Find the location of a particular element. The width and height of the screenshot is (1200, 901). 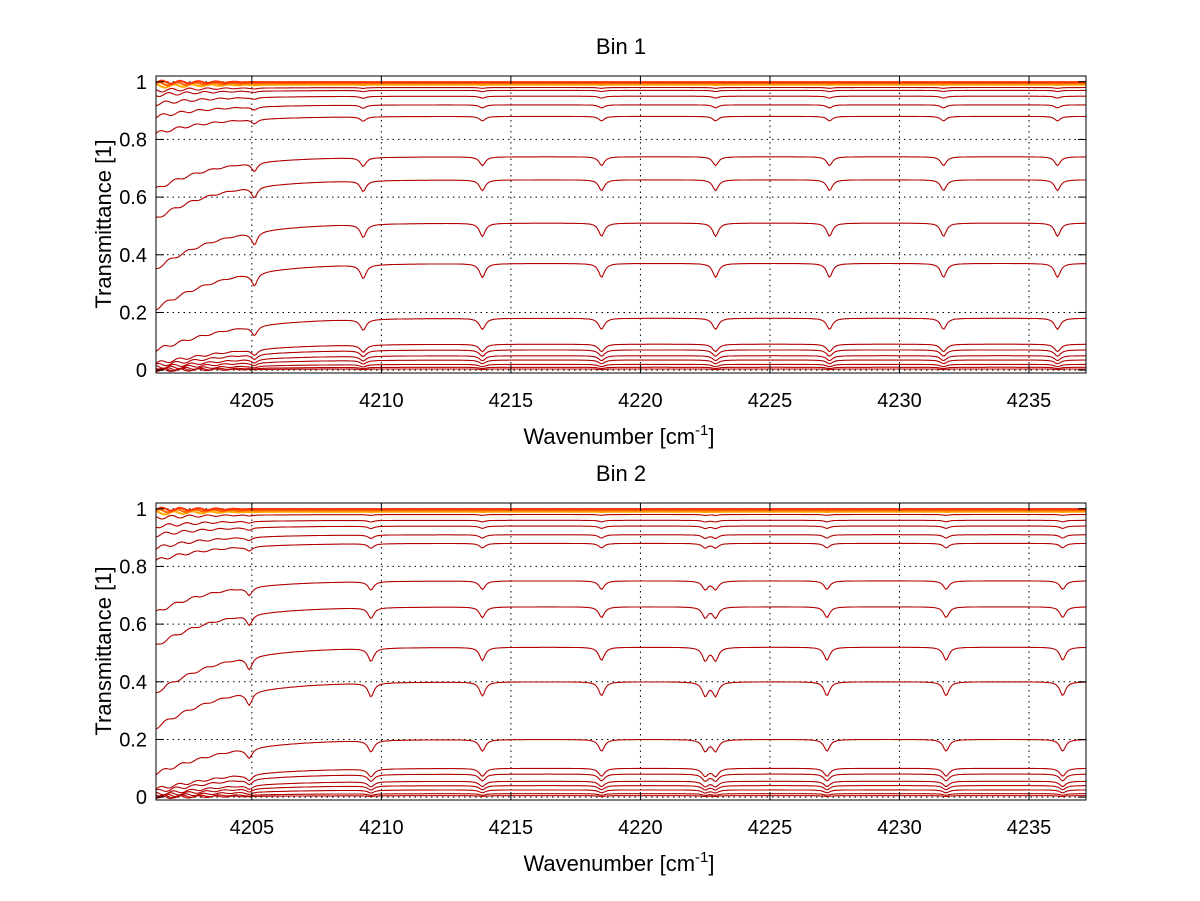

chart-title: Bin 1 is located at coordinates (621, 46).